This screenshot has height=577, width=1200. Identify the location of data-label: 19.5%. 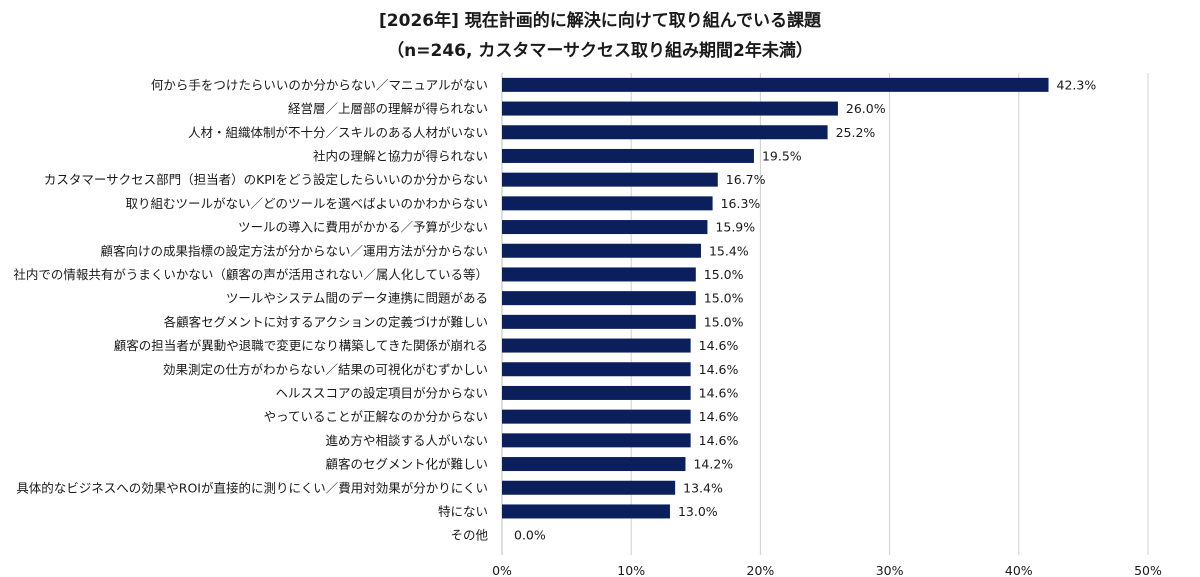
(782, 155).